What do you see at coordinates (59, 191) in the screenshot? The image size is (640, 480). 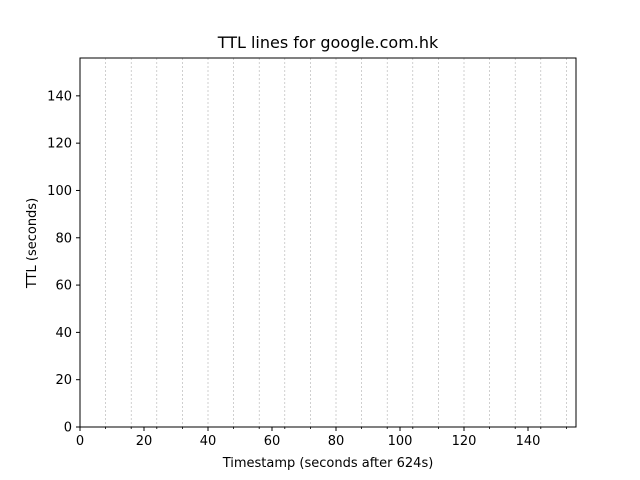 I see `y-tick-label: 100` at bounding box center [59, 191].